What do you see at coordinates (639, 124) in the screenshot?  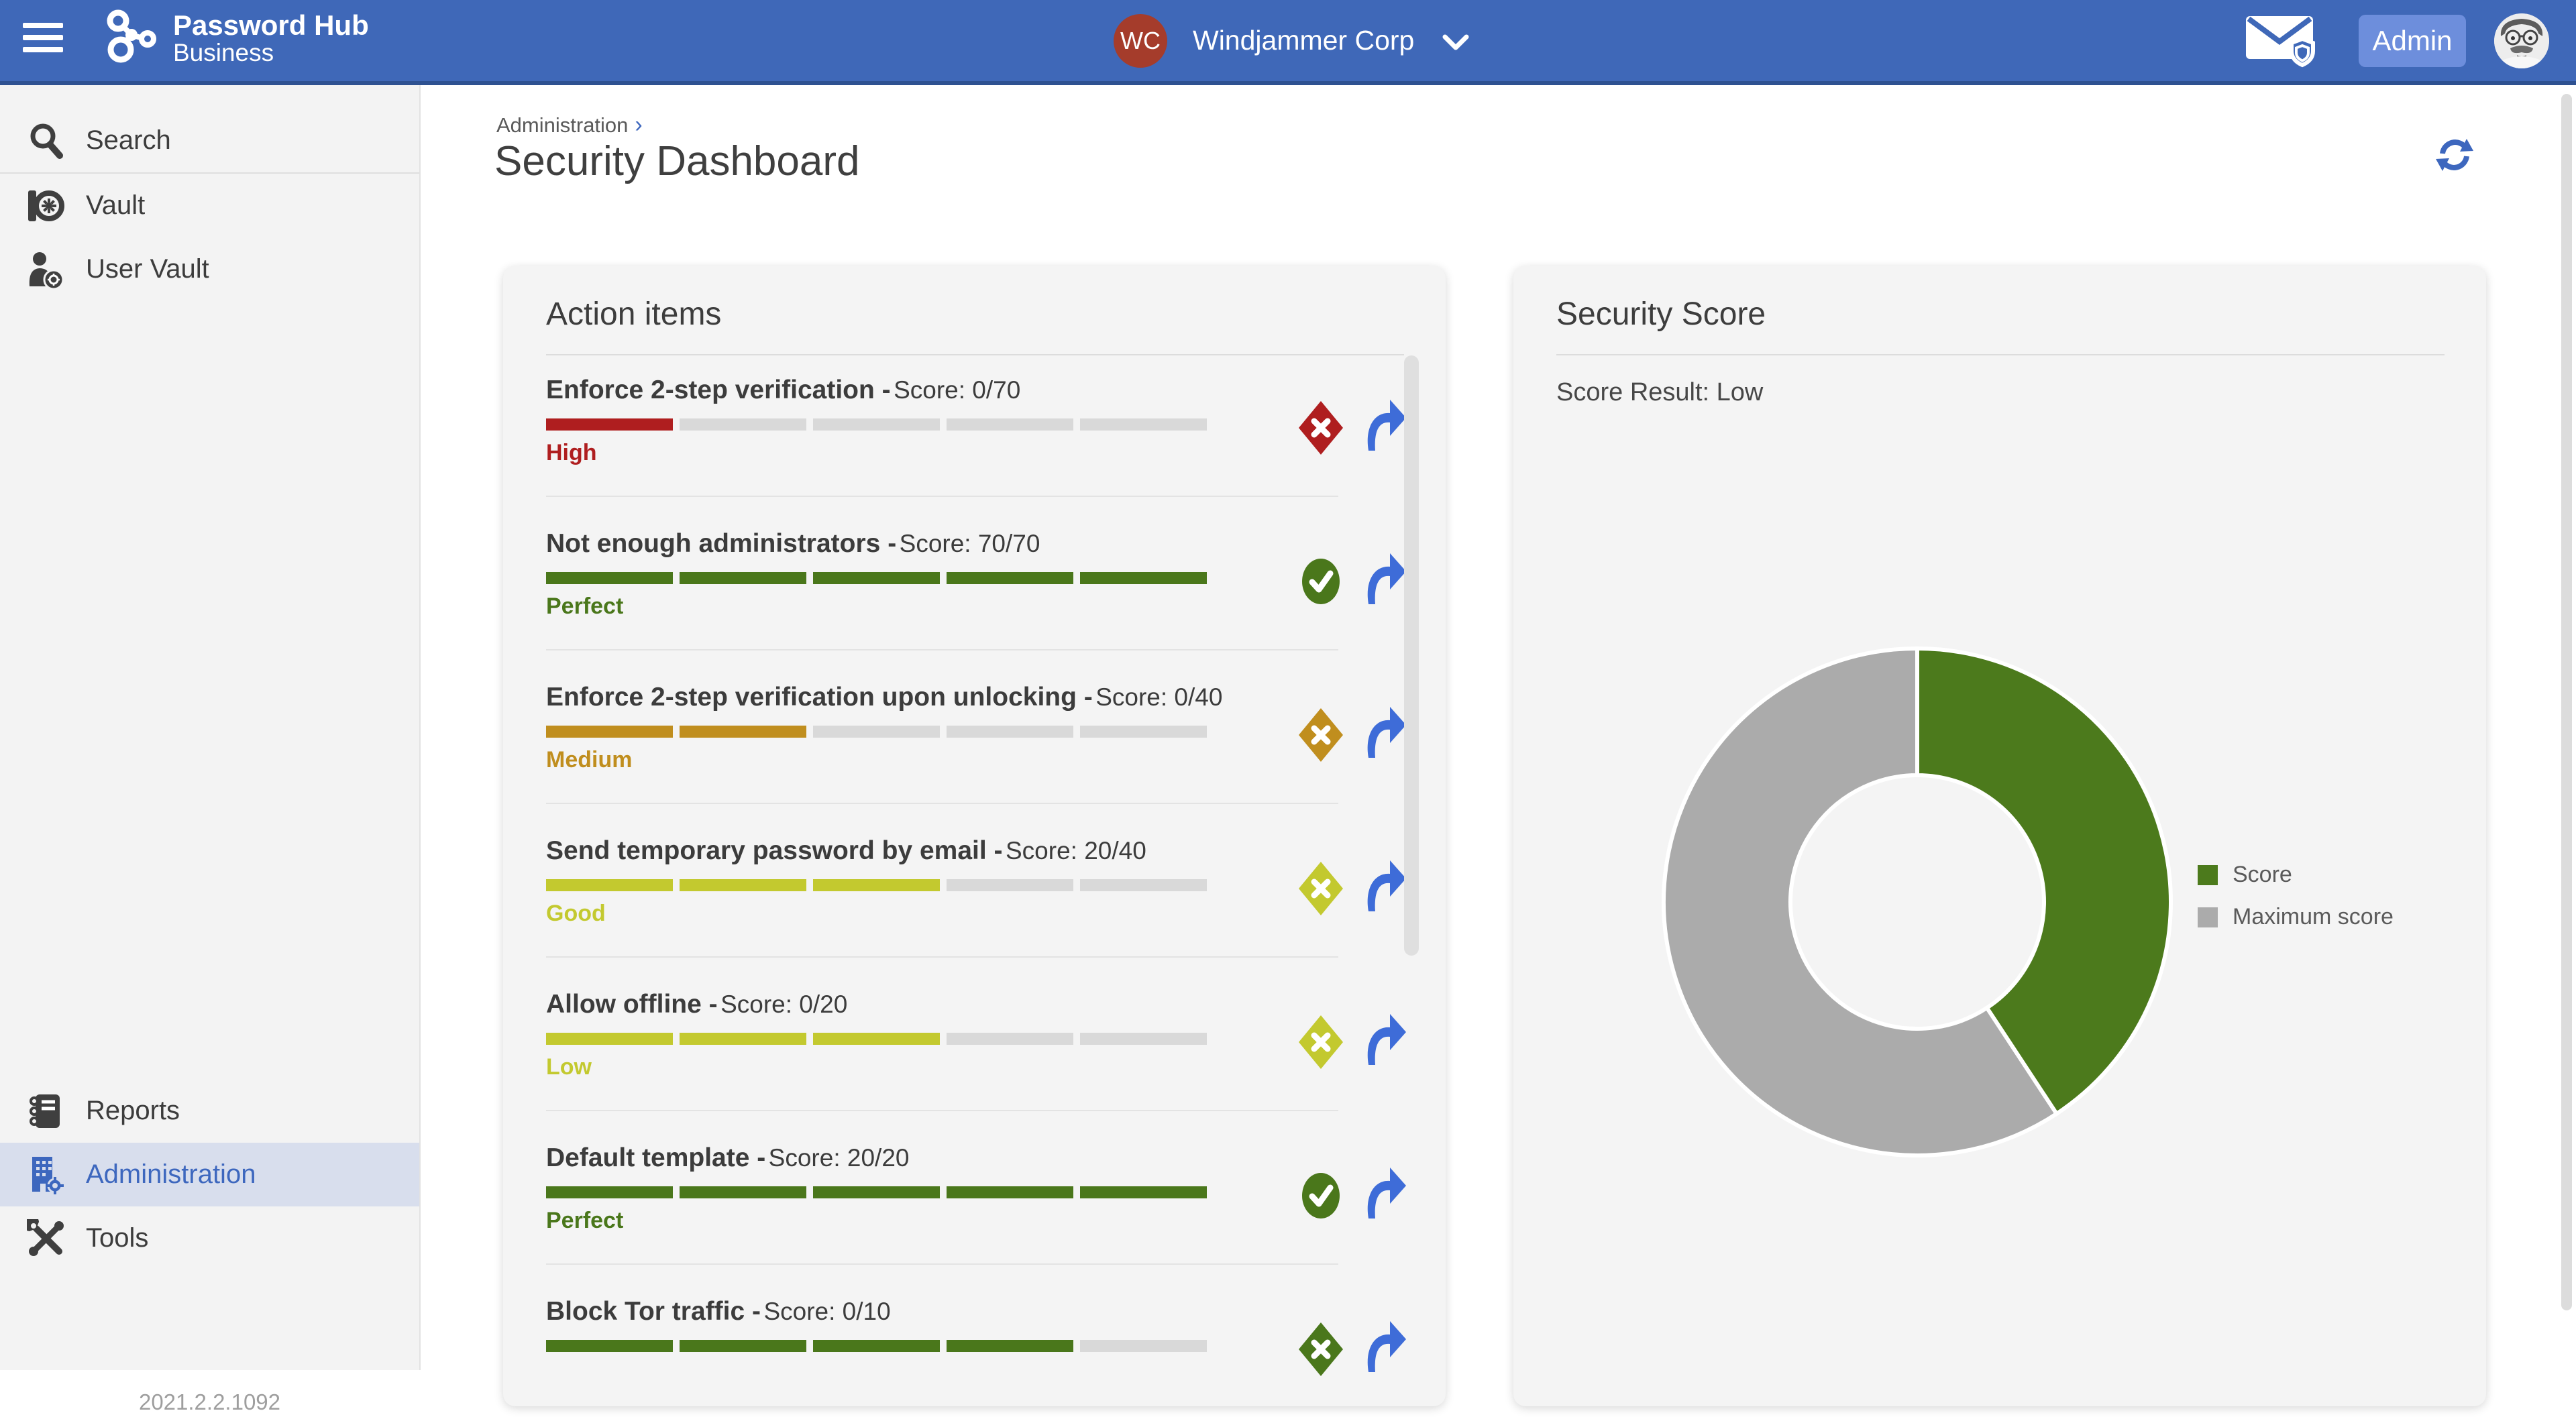 I see `breadcrumb-chevron-icon: ›` at bounding box center [639, 124].